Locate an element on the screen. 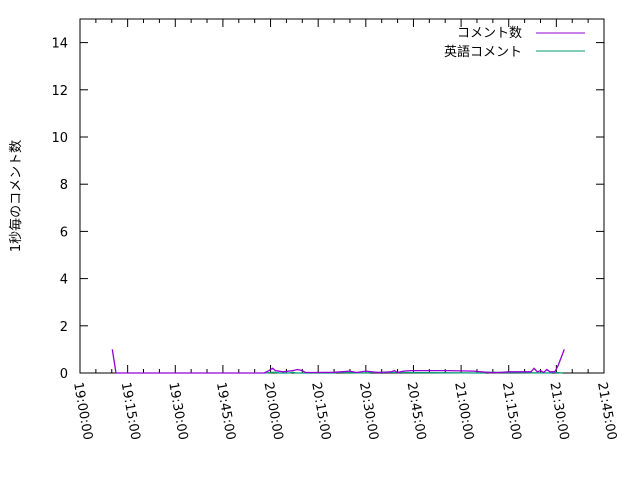  y-tick-label: 4 is located at coordinates (64, 280).